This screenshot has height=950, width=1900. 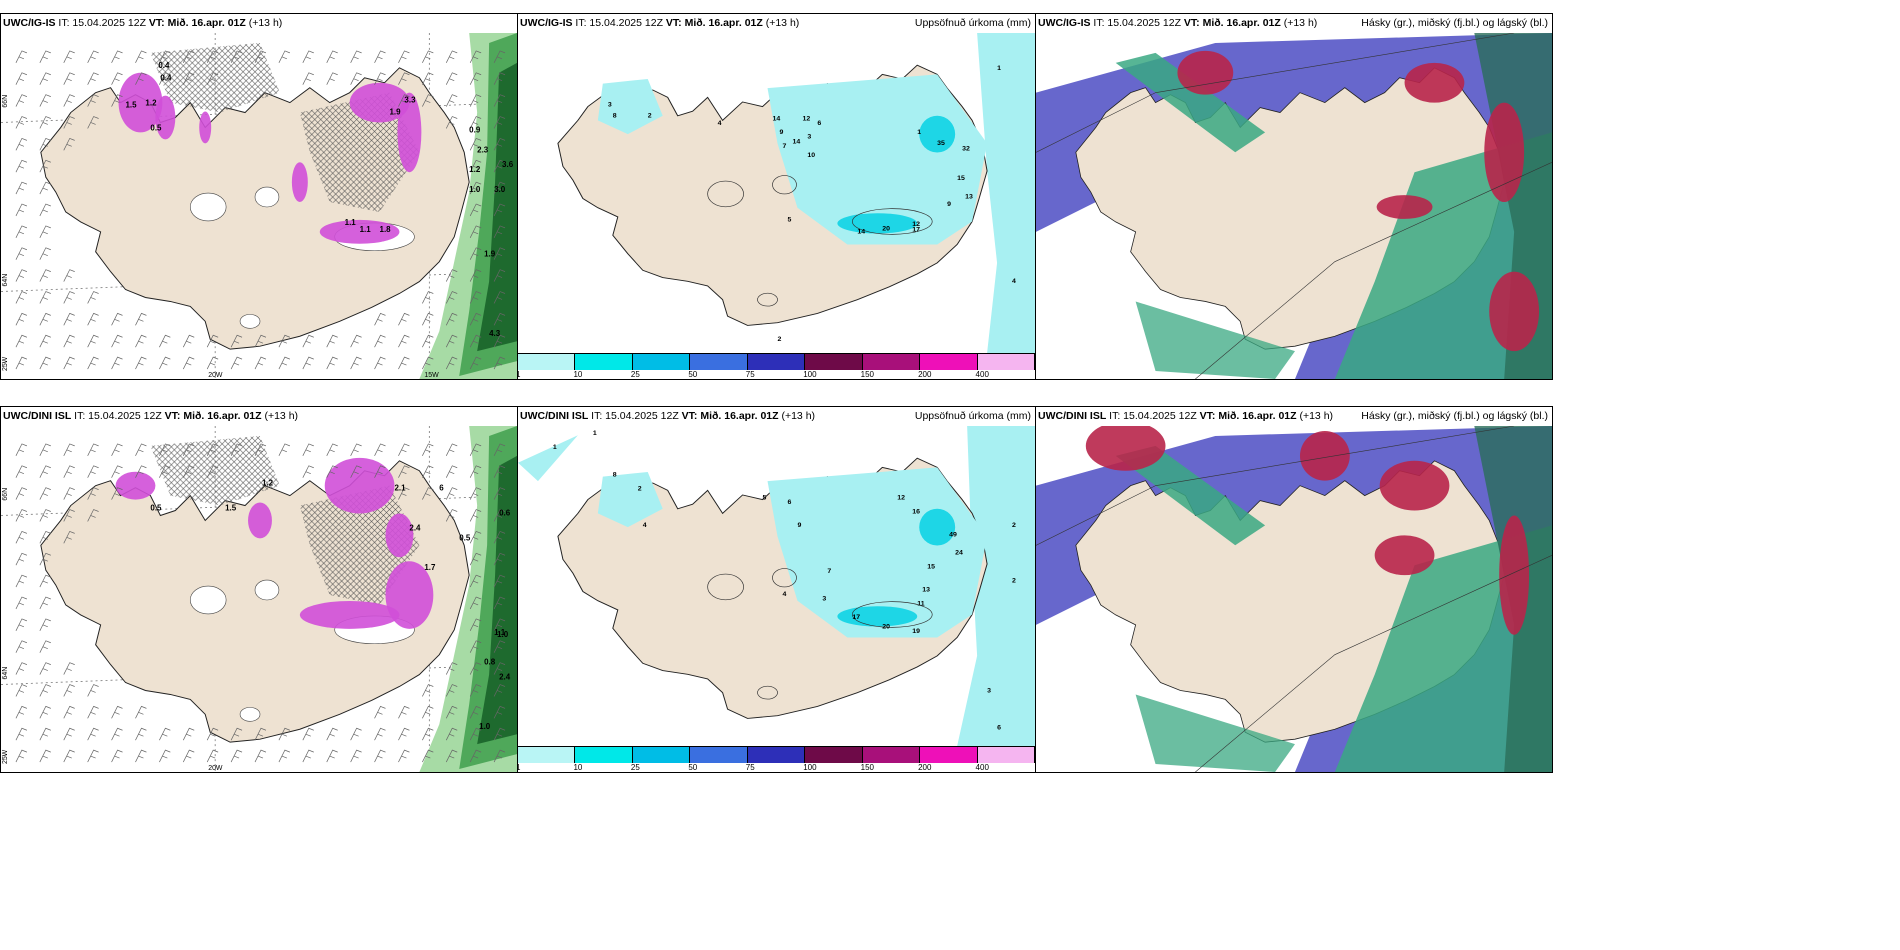 I want to click on precip-colorbar: 1 10 25 50 75 100 150 200 400, so click(x=776, y=759).